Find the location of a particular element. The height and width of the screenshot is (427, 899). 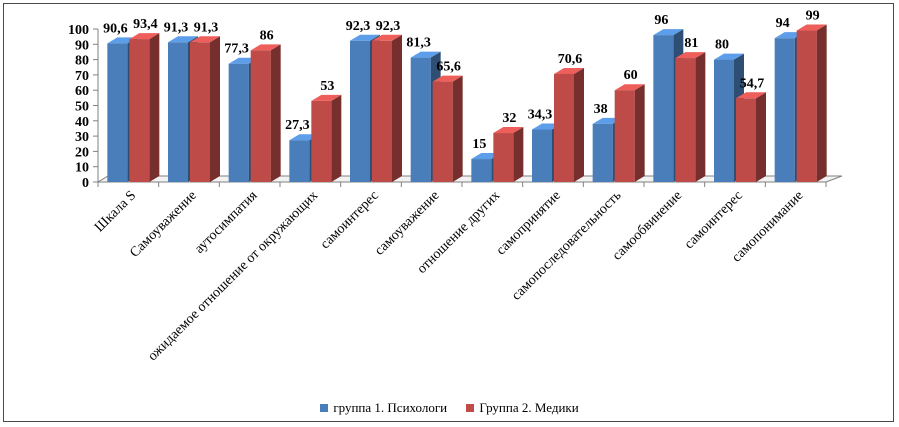

data-label: 54,7 is located at coordinates (752, 83).